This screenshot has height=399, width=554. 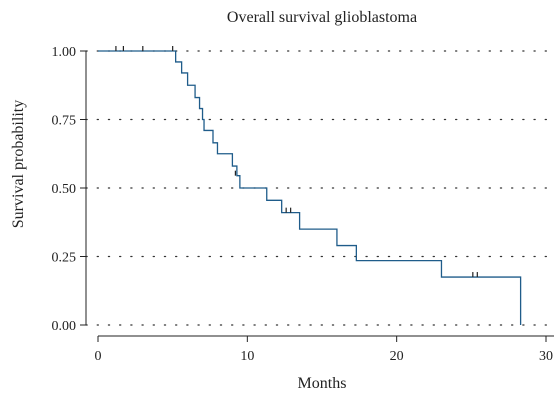 I want to click on x-tick-label-1: 10, so click(x=247, y=356).